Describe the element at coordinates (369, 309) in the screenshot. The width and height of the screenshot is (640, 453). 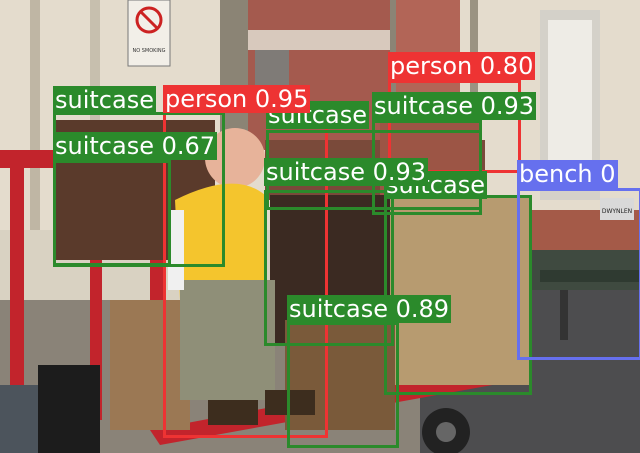
I see `detection-label: suitcase 0.89` at that location.